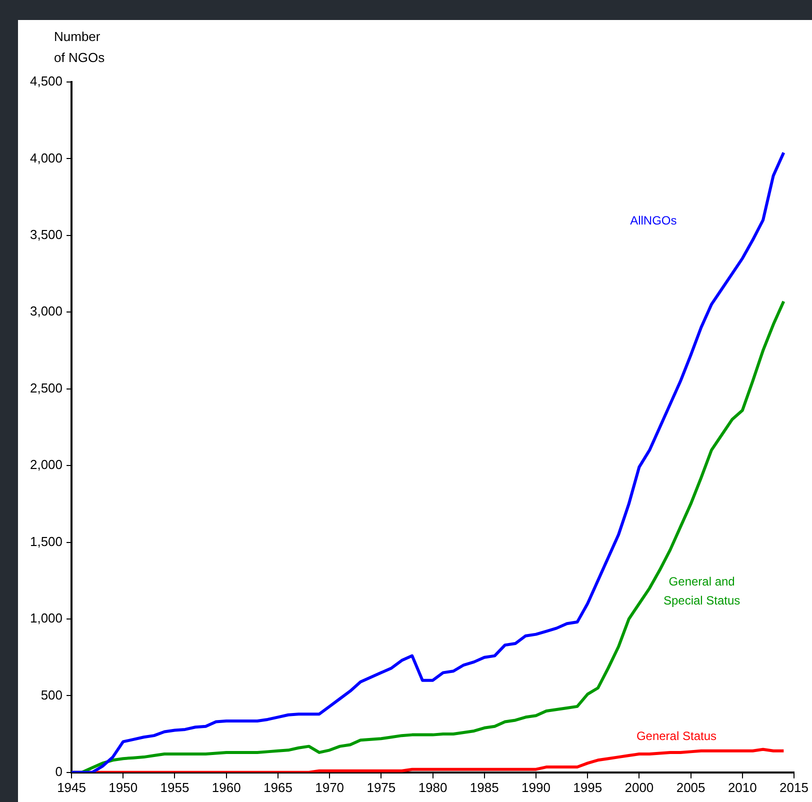 This screenshot has height=802, width=812. Describe the element at coordinates (536, 787) in the screenshot. I see `x-tick-label: 1990` at that location.